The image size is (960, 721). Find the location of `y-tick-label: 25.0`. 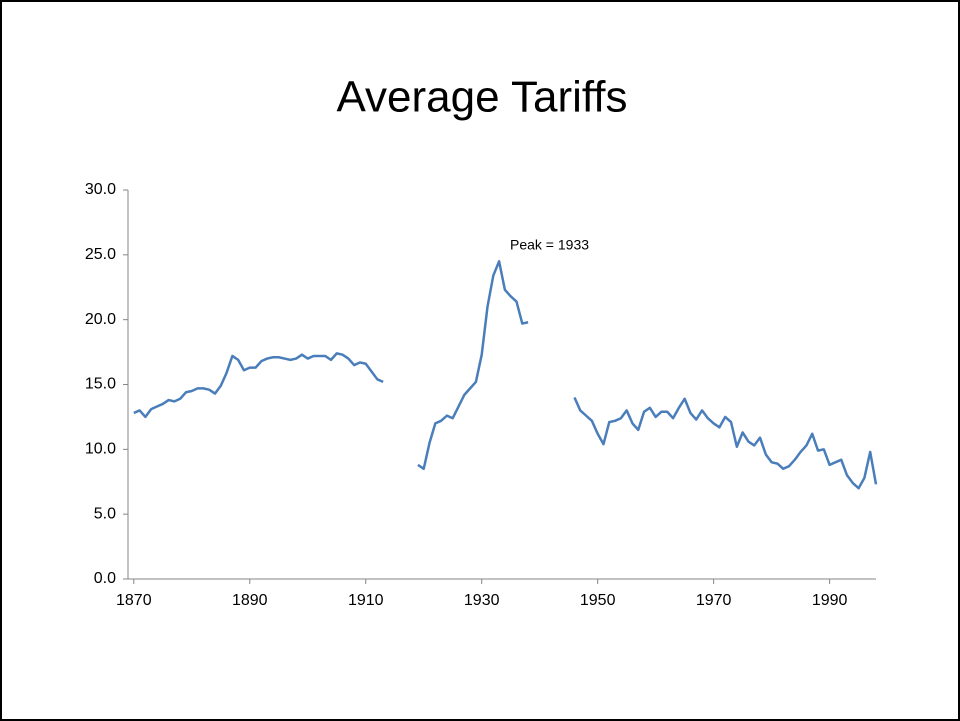

y-tick-label: 25.0 is located at coordinates (100, 254).